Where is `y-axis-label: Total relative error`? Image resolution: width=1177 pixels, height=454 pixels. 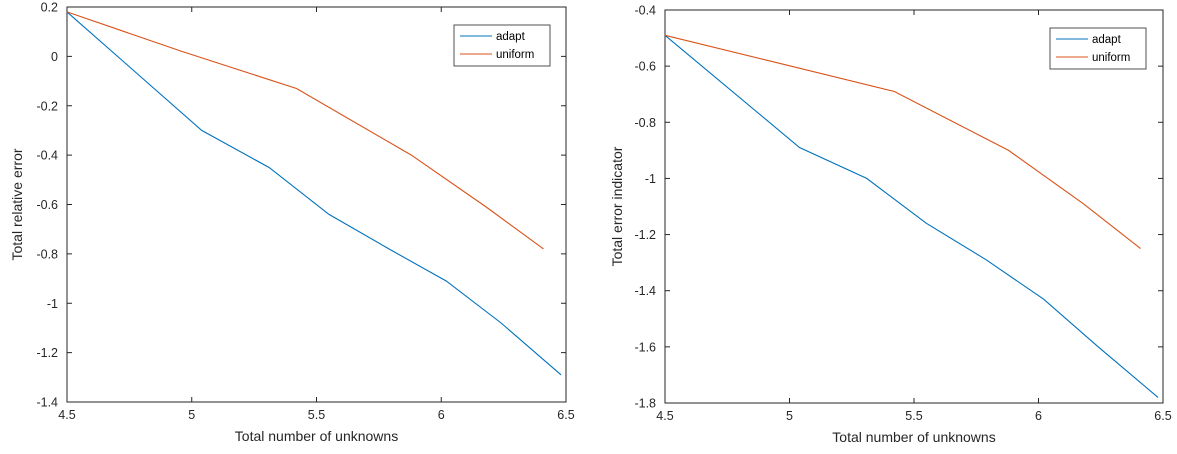
y-axis-label: Total relative error is located at coordinates (17, 204).